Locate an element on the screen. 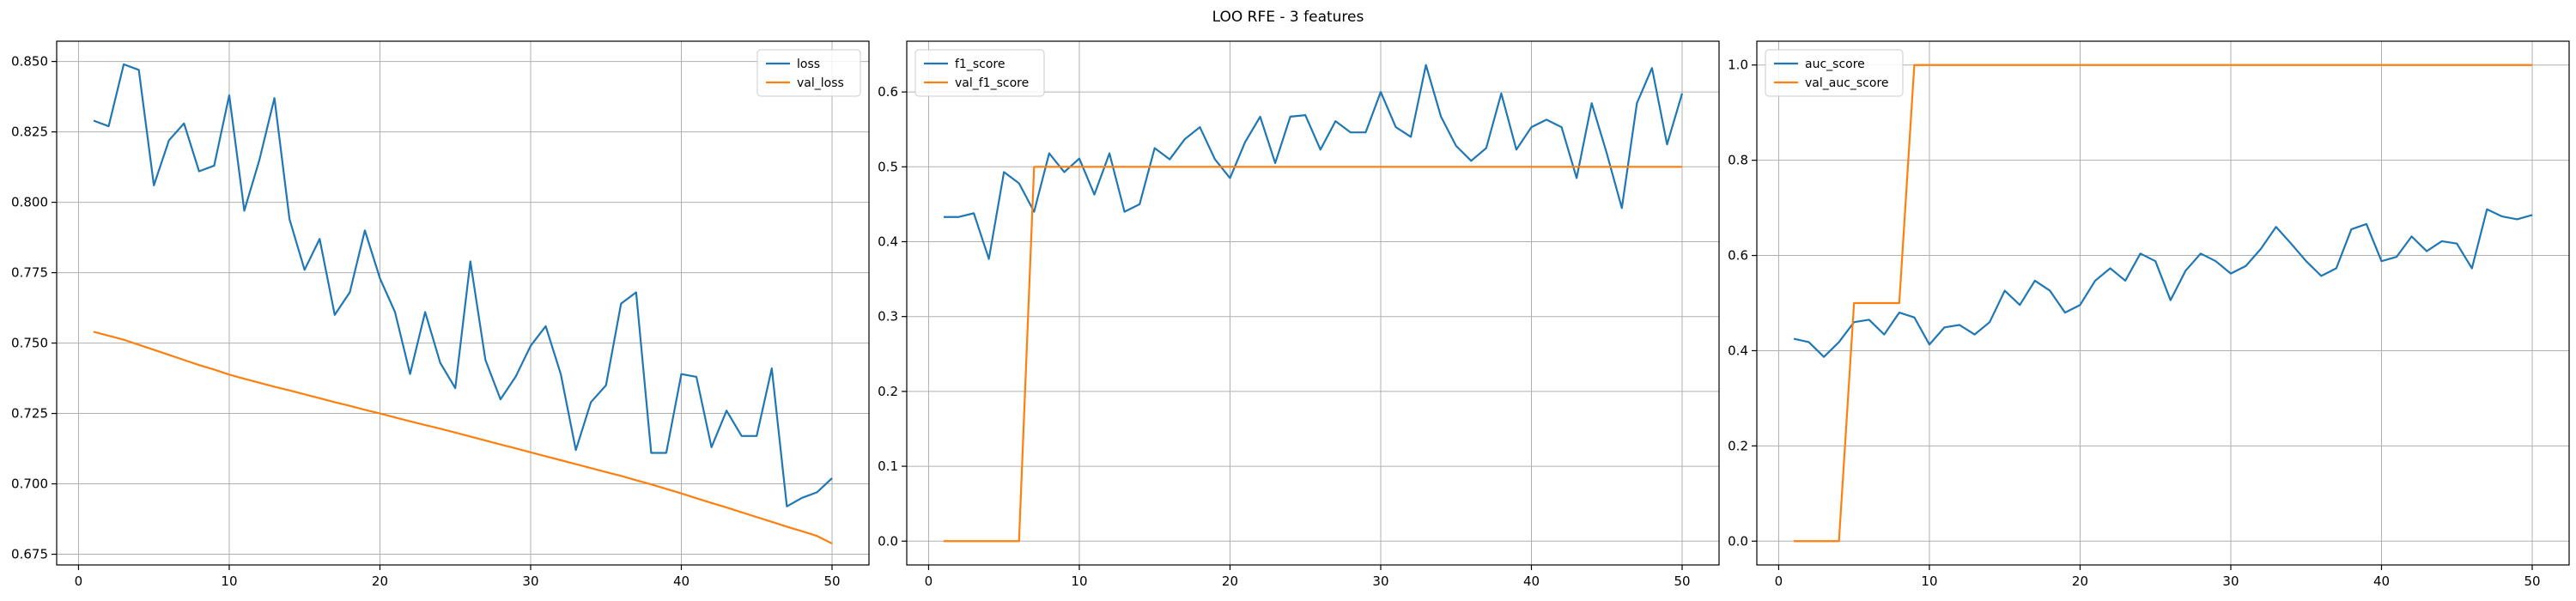 This screenshot has height=601, width=2576. series-line-val_loss is located at coordinates (463, 438).